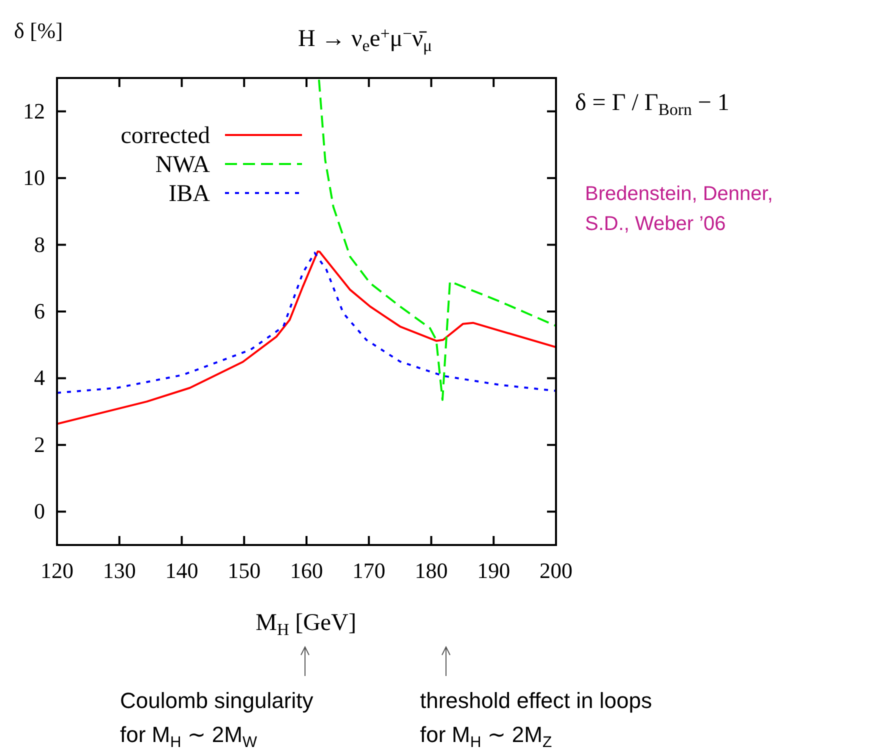  What do you see at coordinates (165, 136) in the screenshot?
I see `legend-label: corrected` at bounding box center [165, 136].